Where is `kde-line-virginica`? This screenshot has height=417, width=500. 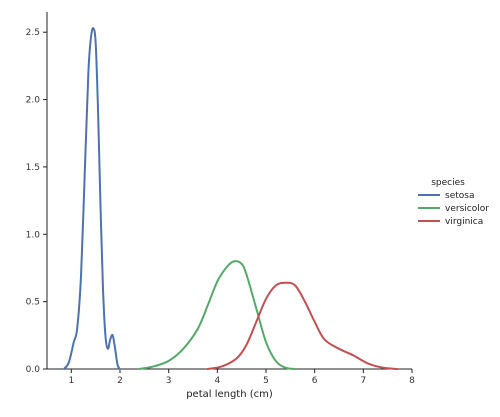
kde-line-virginica is located at coordinates (302, 325).